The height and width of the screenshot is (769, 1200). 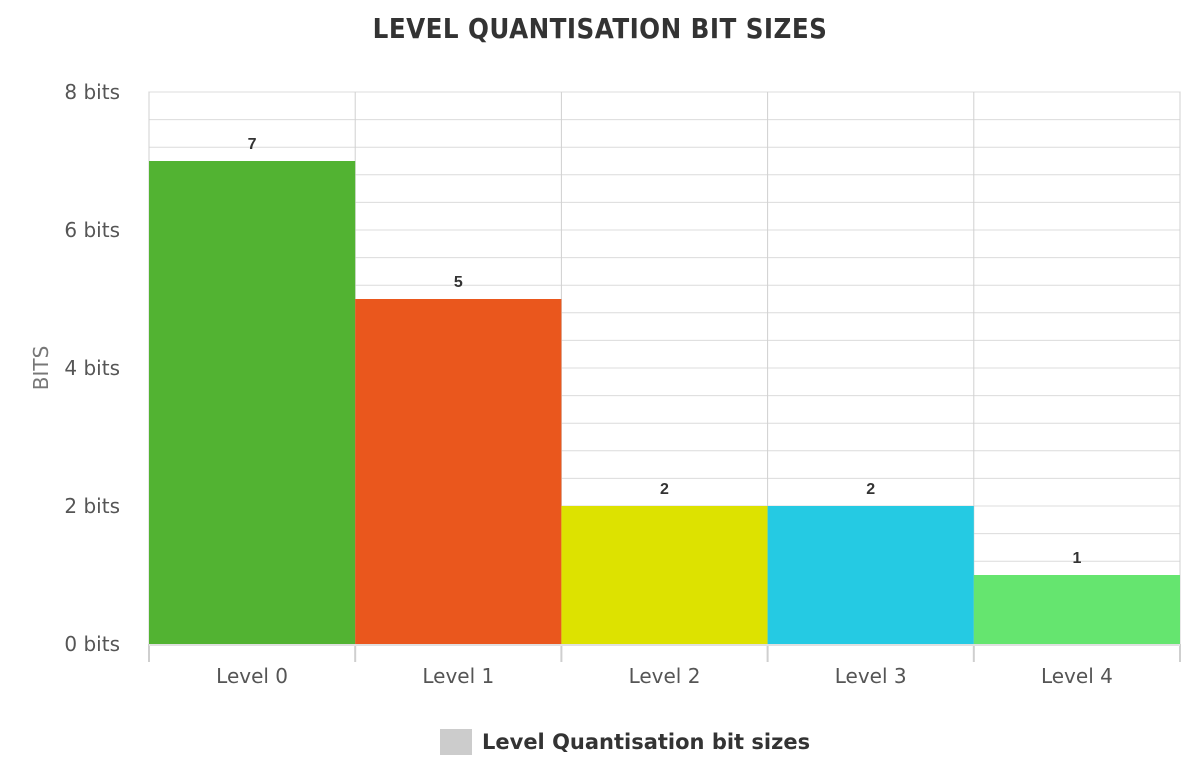 I want to click on legend-swatch, so click(x=456, y=742).